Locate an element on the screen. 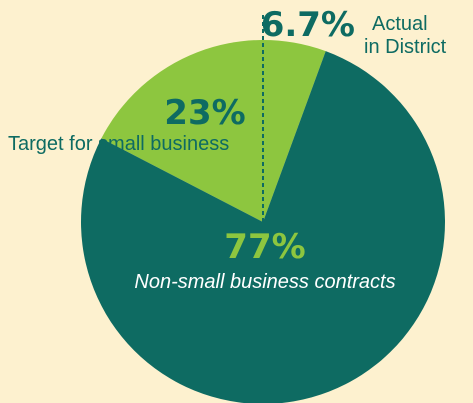 Image resolution: width=473 pixels, height=403 pixels. small-business-label: Target for small business is located at coordinates (118, 144).